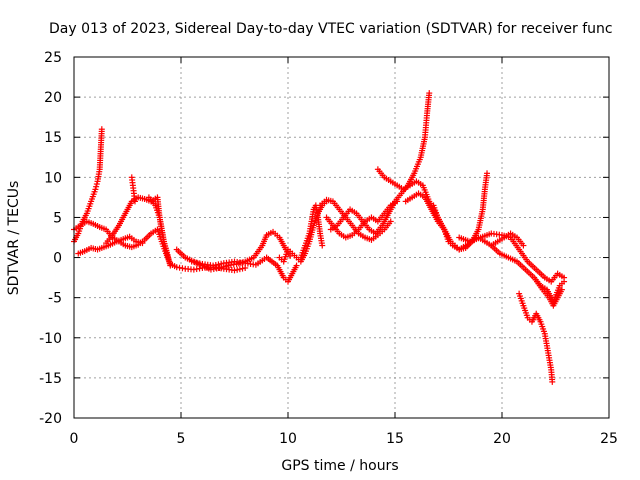 This screenshot has width=640, height=480. I want to click on x-tick-label: 0, so click(74, 439).